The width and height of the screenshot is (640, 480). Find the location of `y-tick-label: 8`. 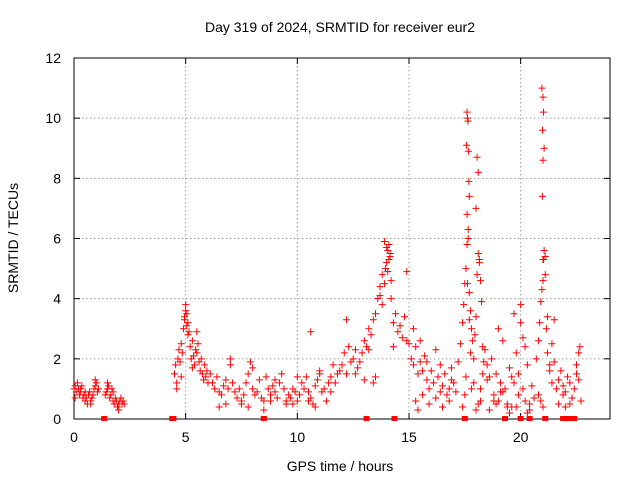

y-tick-label: 8 is located at coordinates (57, 178).